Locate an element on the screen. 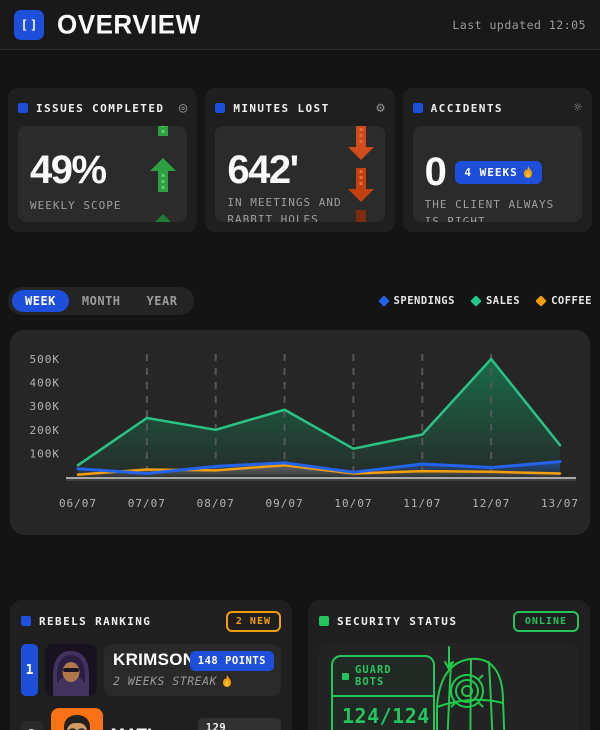  stat-panel: 49% WEEKLY SCOPE is located at coordinates (103, 174).